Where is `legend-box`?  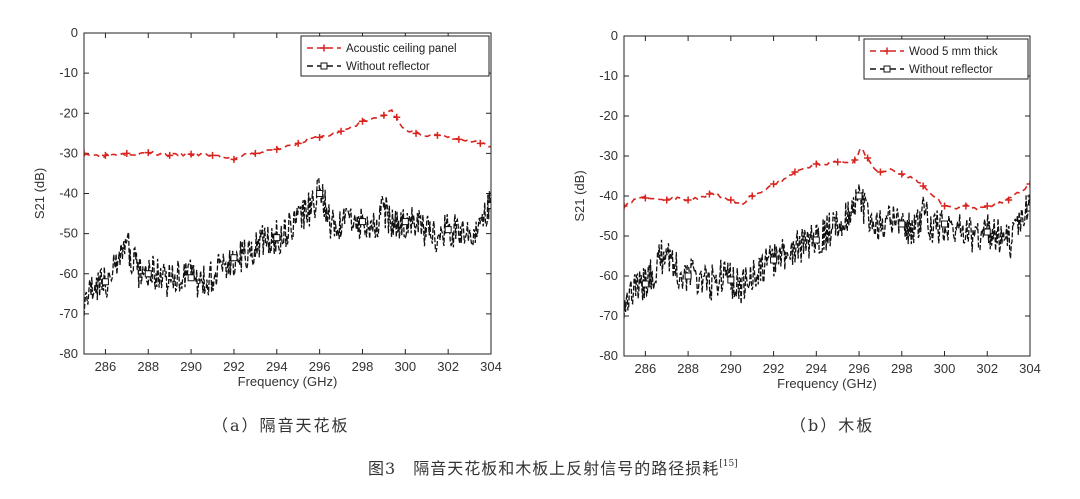
legend-box is located at coordinates (395, 56).